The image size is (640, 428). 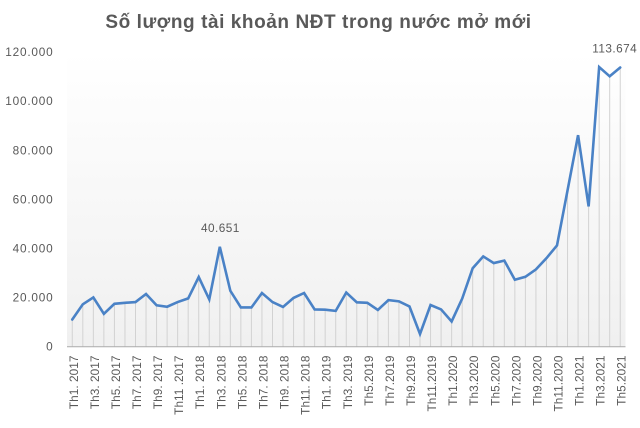 What do you see at coordinates (33, 248) in the screenshot?
I see `svg-text: 40.000` at bounding box center [33, 248].